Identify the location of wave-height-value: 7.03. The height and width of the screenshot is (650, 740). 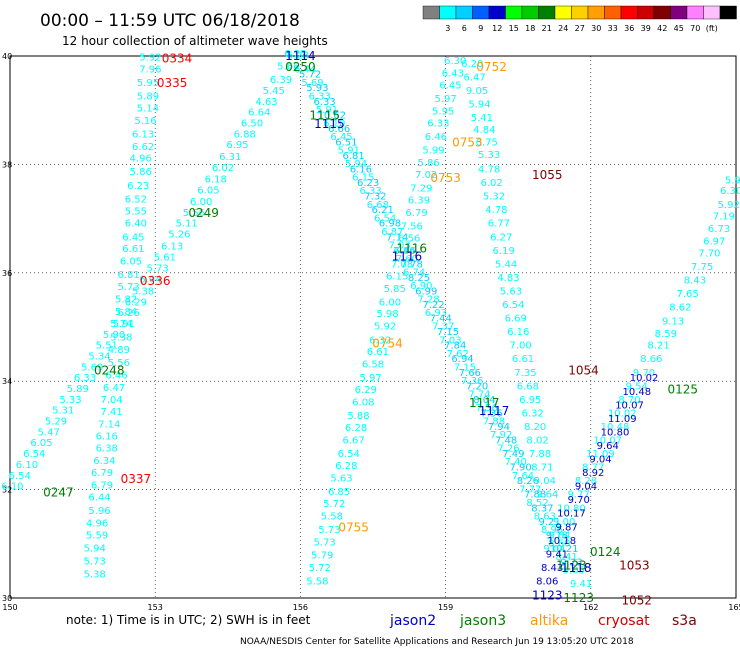
(399, 245).